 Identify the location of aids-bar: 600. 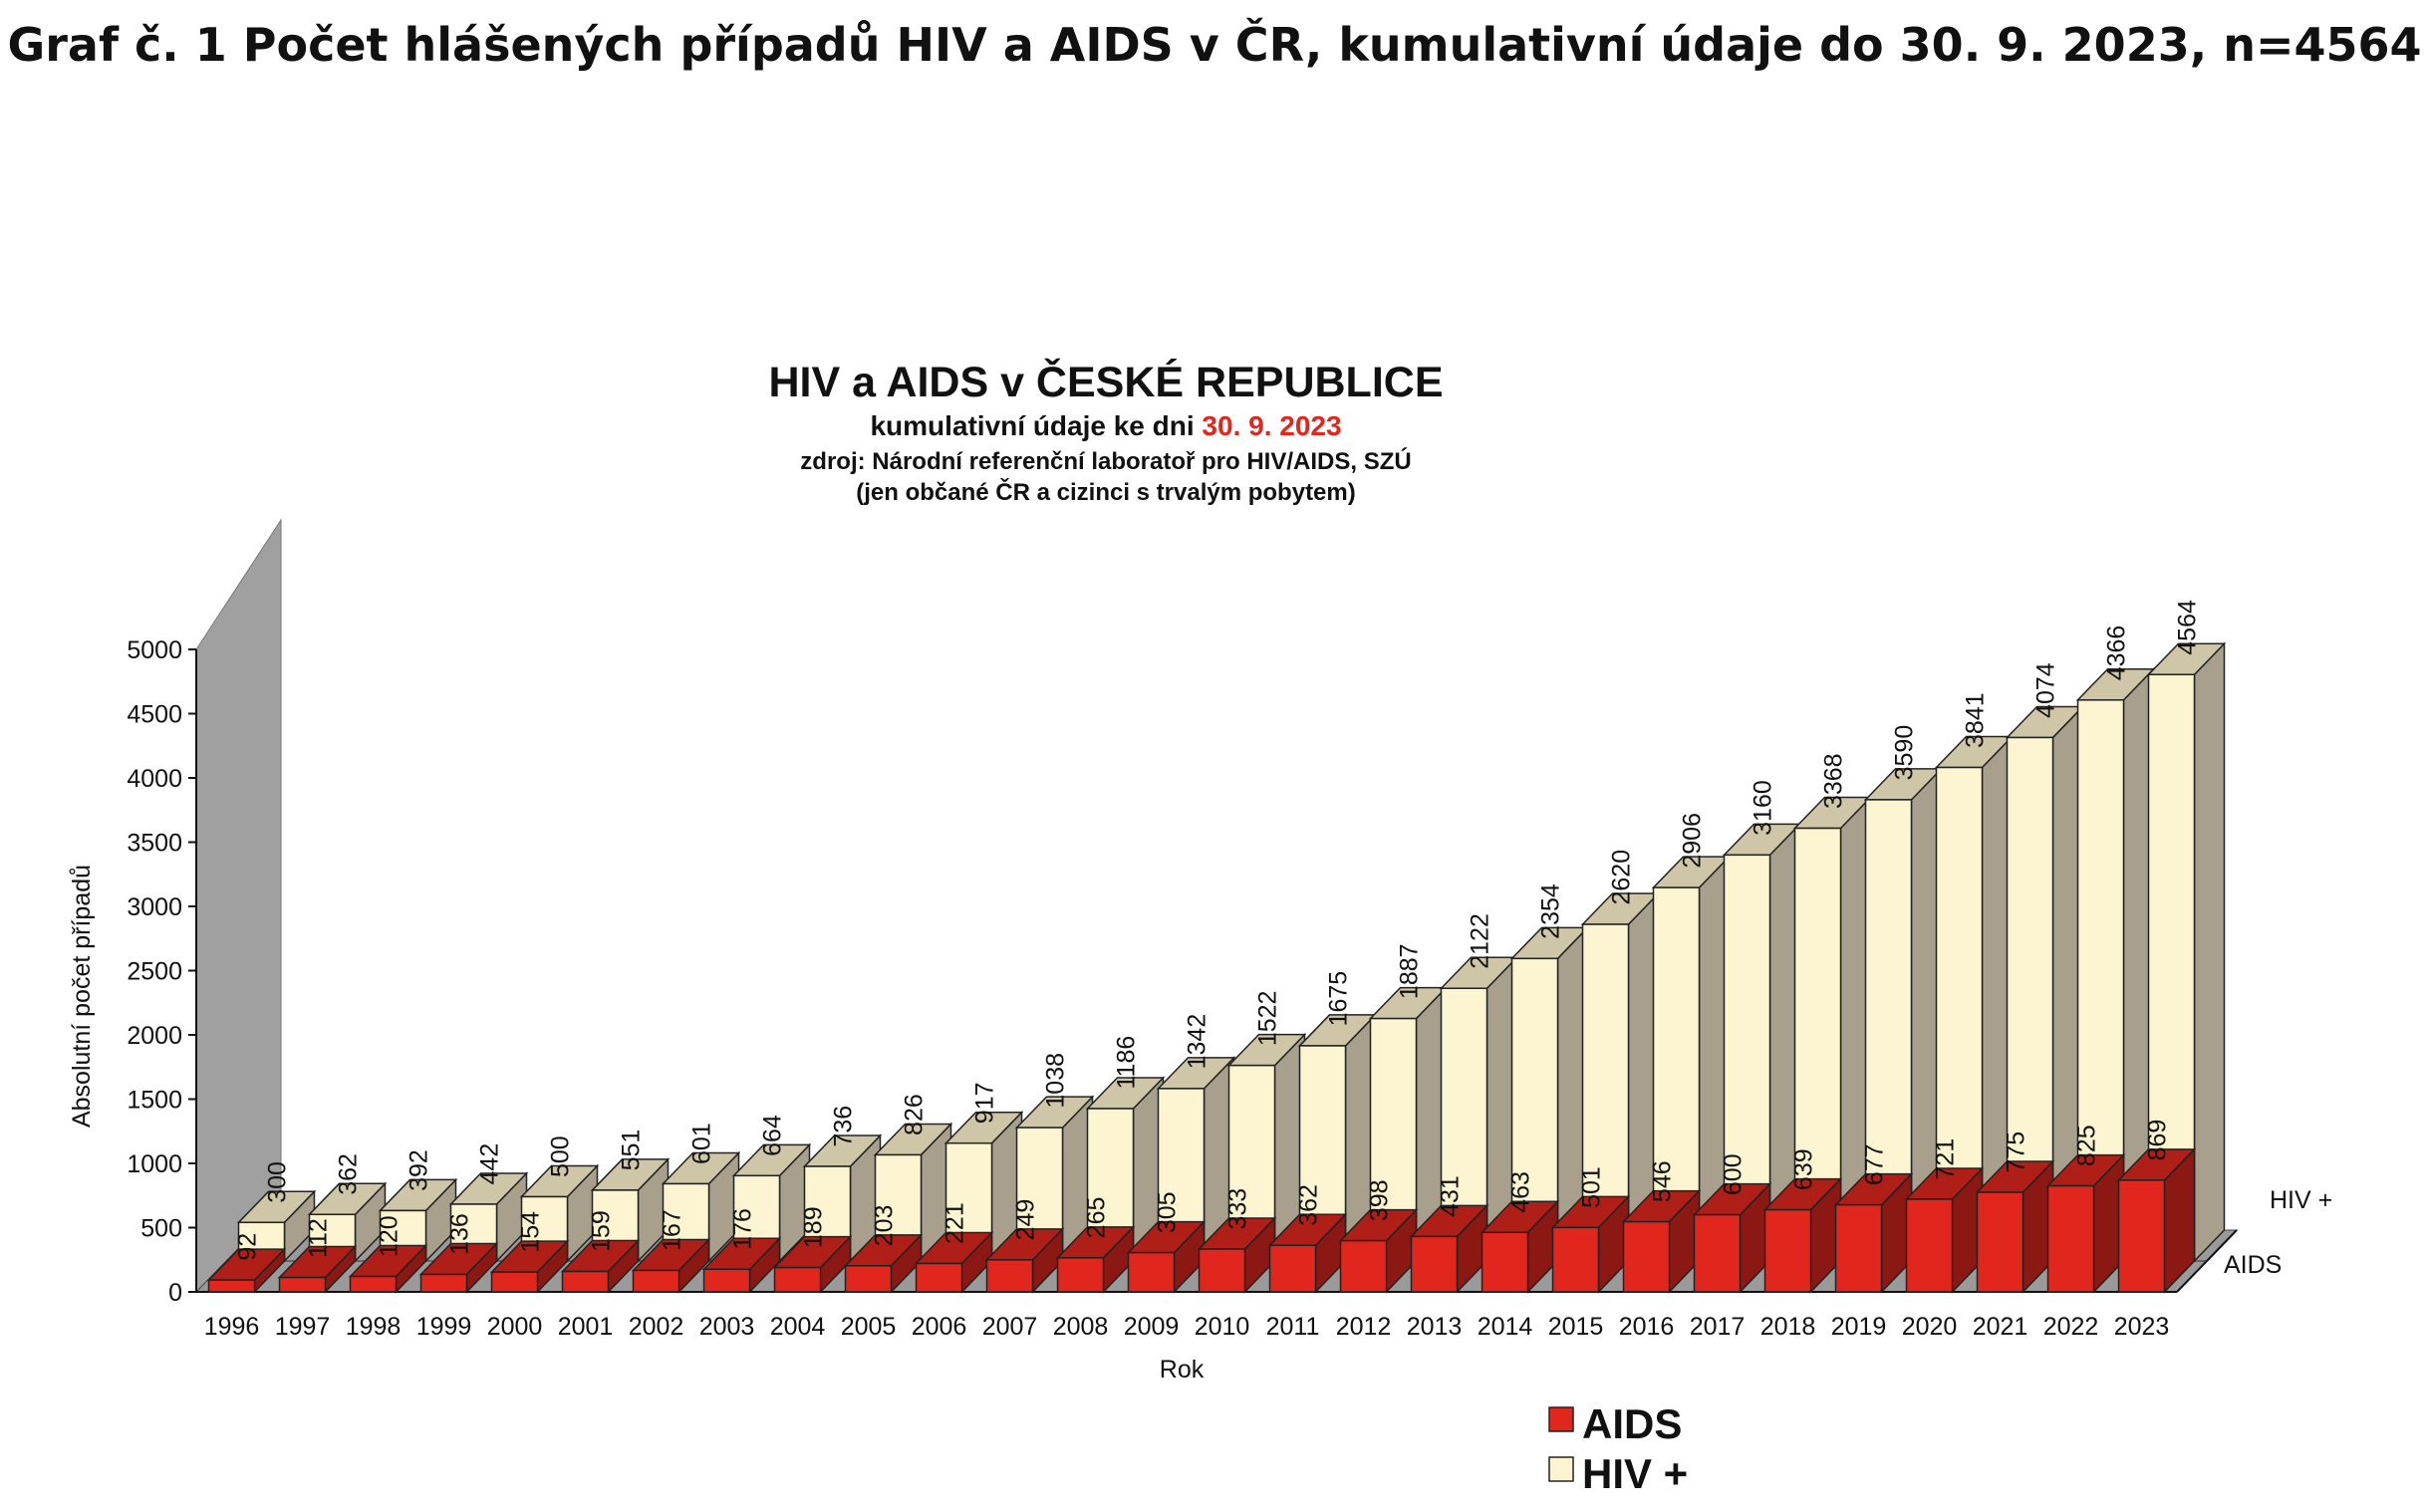
(1732, 1223).